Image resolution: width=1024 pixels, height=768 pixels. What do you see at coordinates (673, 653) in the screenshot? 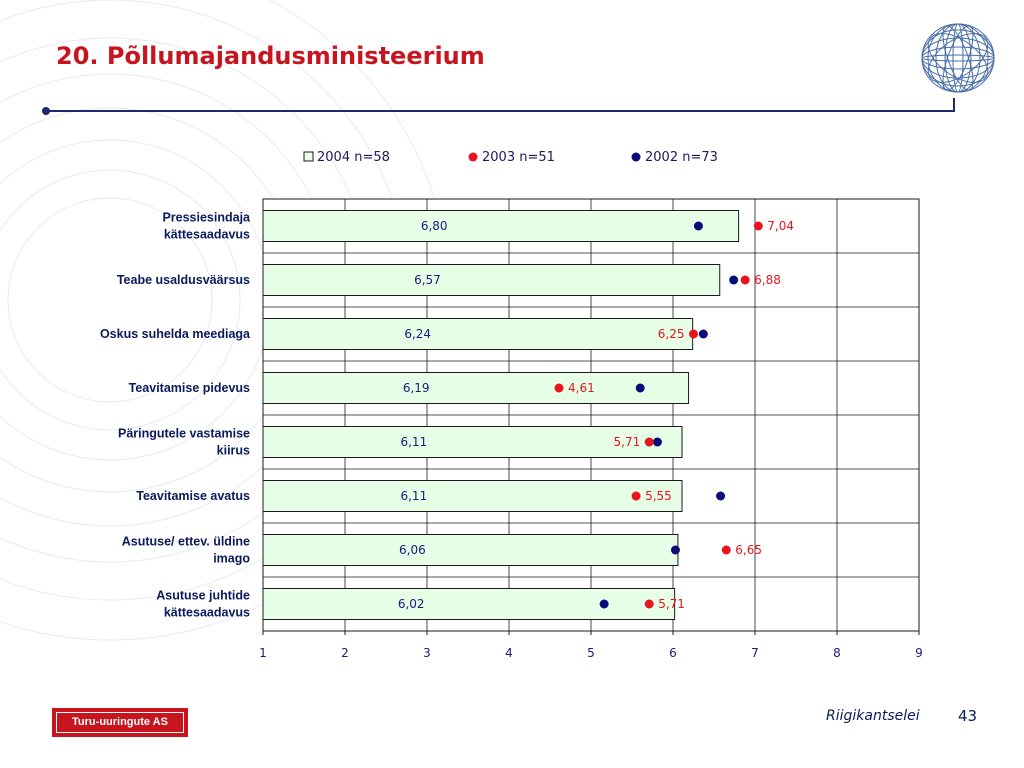
I see `x-tick-label: 6` at bounding box center [673, 653].